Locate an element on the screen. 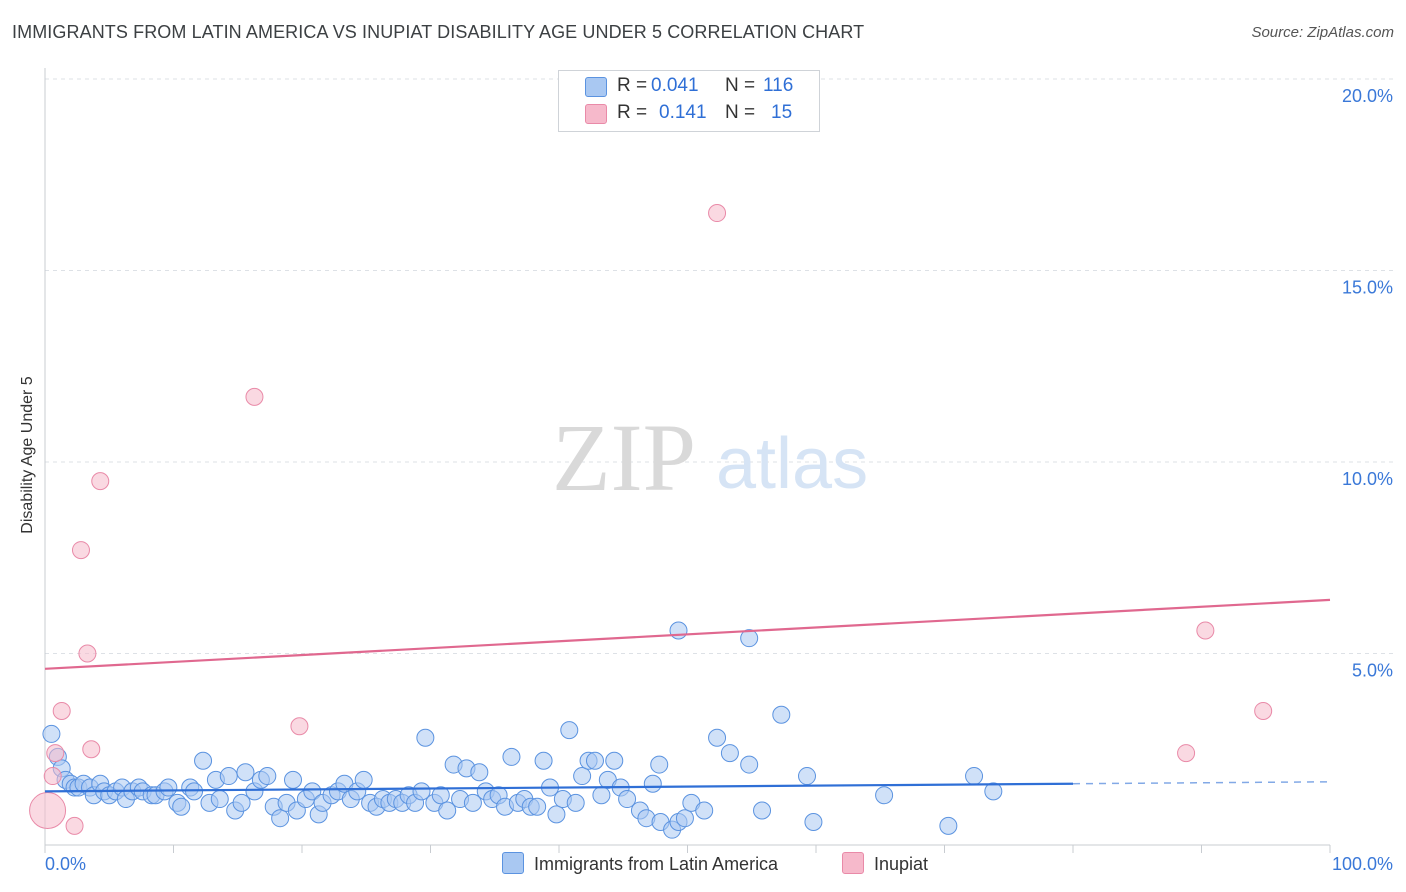 This screenshot has width=1406, height=892. bottom-legend-swatch-blue is located at coordinates (513, 863).